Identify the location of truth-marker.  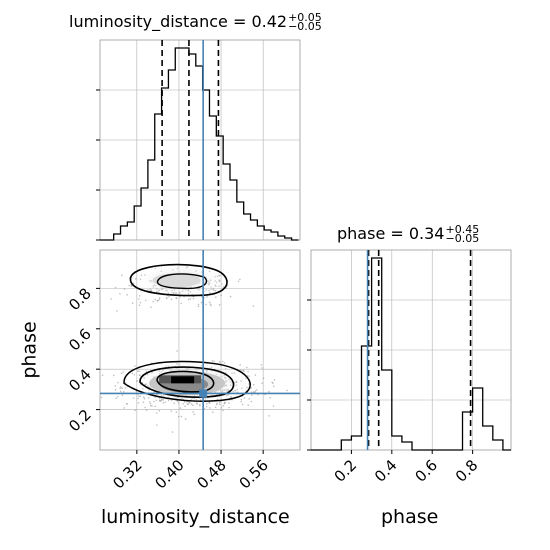
(203, 393).